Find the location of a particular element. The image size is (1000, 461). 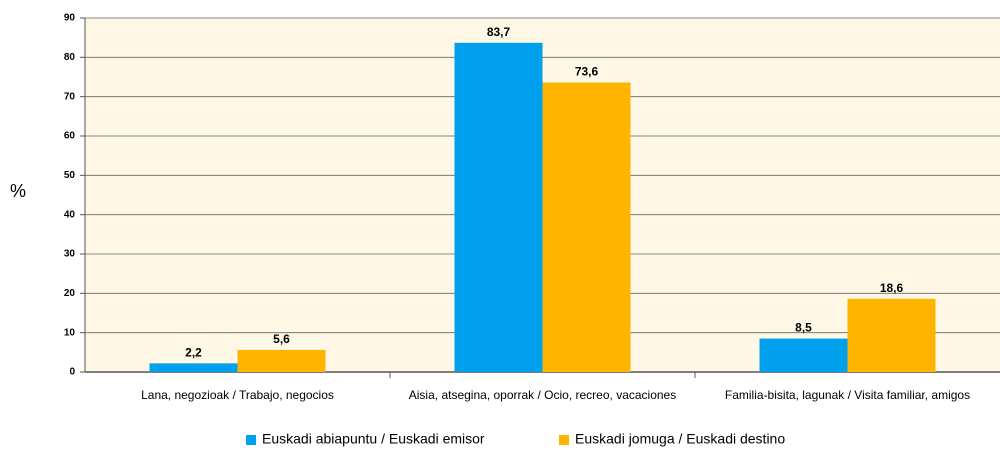

value-label: 8,5 is located at coordinates (803, 328).